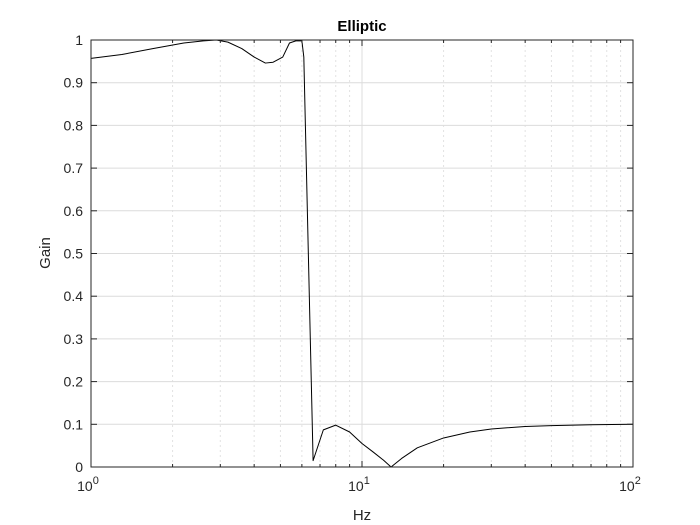 The width and height of the screenshot is (700, 525). I want to click on y-tick-label: 0.2, so click(74, 382).